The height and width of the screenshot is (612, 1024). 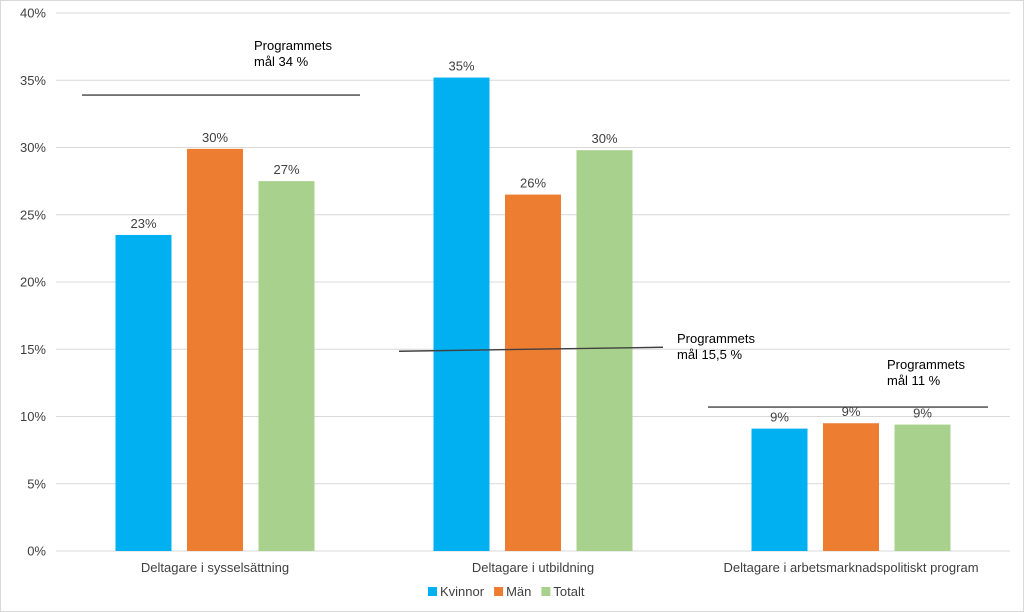 What do you see at coordinates (36, 551) in the screenshot?
I see `y-tick-label: 0%` at bounding box center [36, 551].